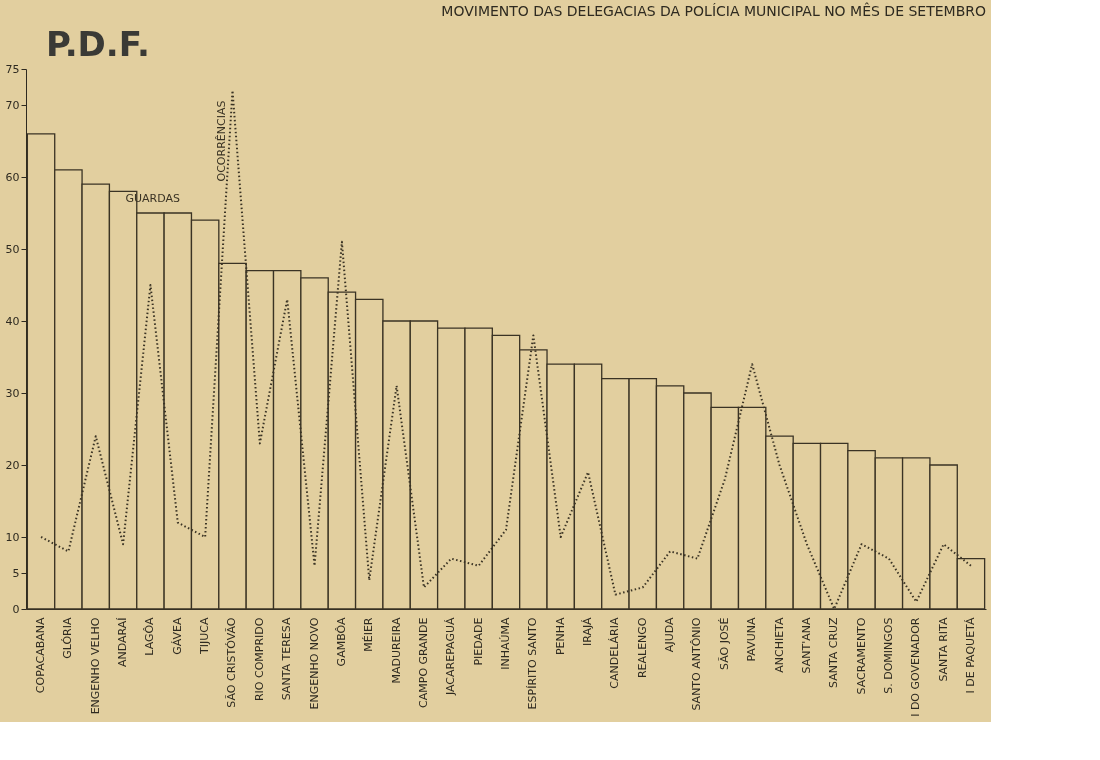 The image size is (1100, 760). Describe the element at coordinates (642, 648) in the screenshot. I see `x-tick-label: REALENGO` at that location.